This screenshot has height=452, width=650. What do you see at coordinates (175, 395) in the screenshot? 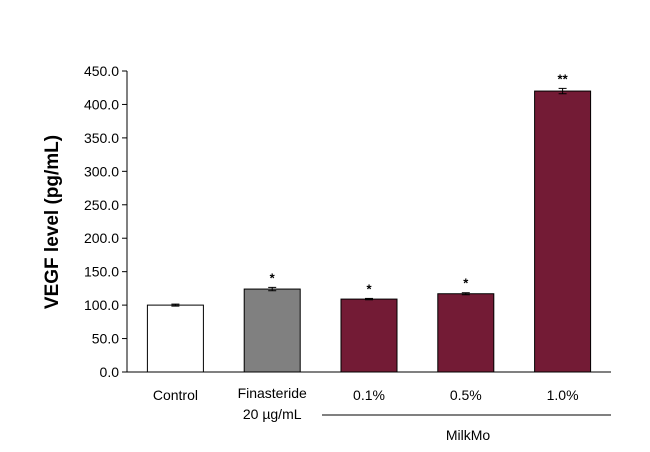
I see `category-label: Control` at bounding box center [175, 395].